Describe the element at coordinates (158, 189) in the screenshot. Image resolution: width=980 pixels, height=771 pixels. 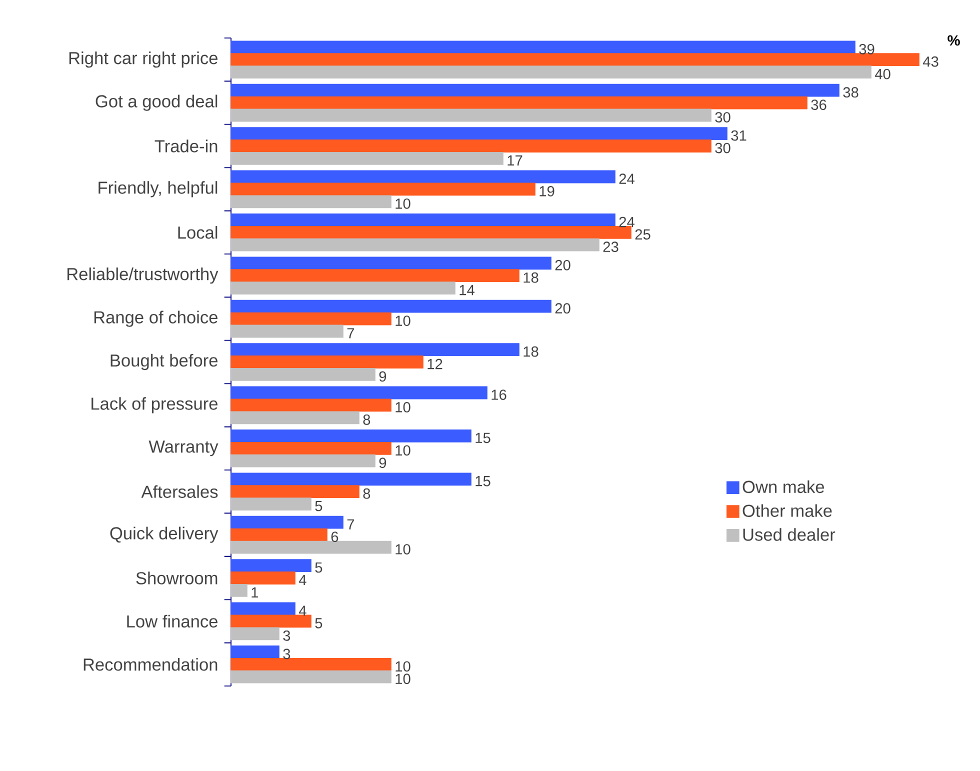
I see `y-tick-label: Friendly, helpful` at that location.